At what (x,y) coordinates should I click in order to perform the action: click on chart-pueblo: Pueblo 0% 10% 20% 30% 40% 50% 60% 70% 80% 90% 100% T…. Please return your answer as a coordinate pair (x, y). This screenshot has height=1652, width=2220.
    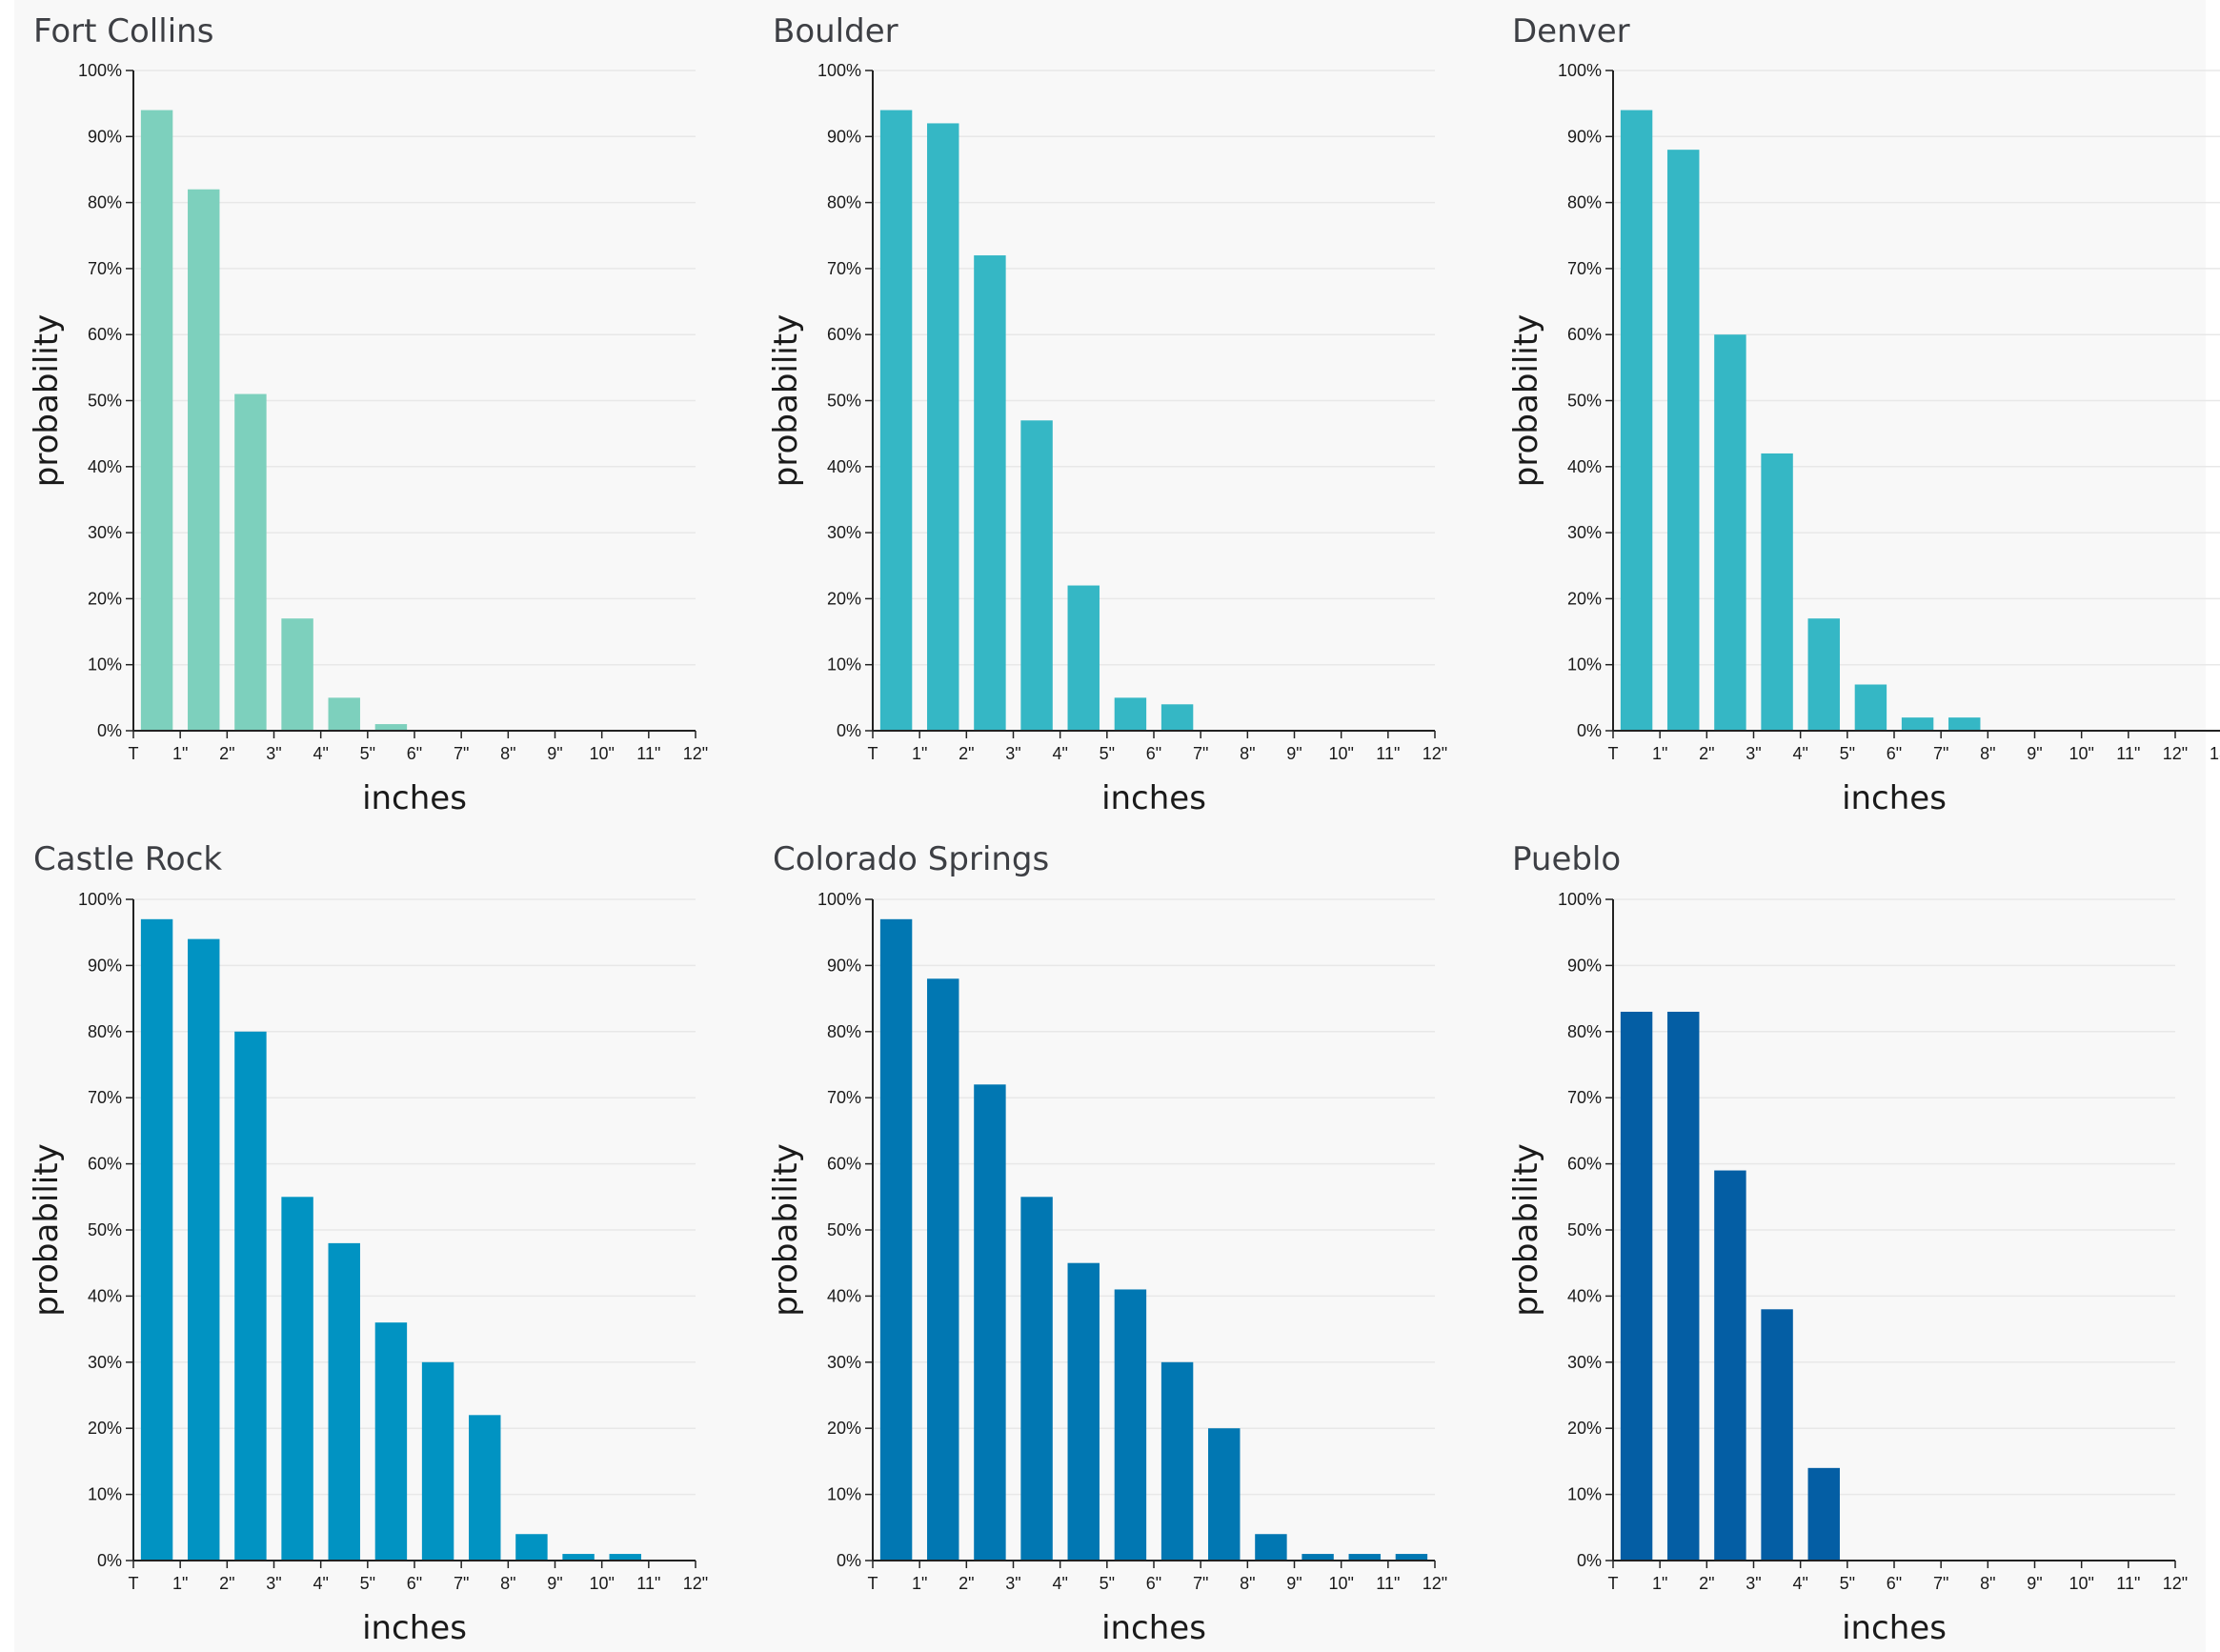
    Looking at the image, I should click on (1847, 1243).